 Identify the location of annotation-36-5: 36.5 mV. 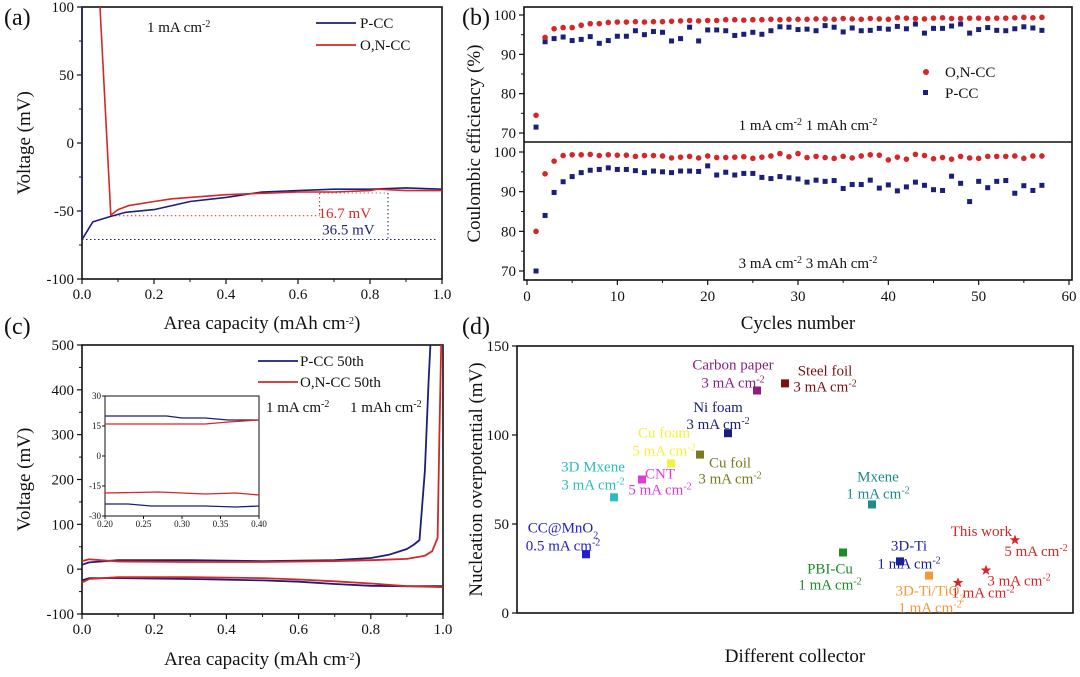
(348, 231).